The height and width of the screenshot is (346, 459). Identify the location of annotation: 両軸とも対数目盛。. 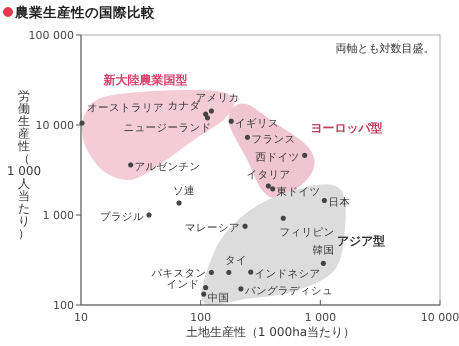
(385, 48).